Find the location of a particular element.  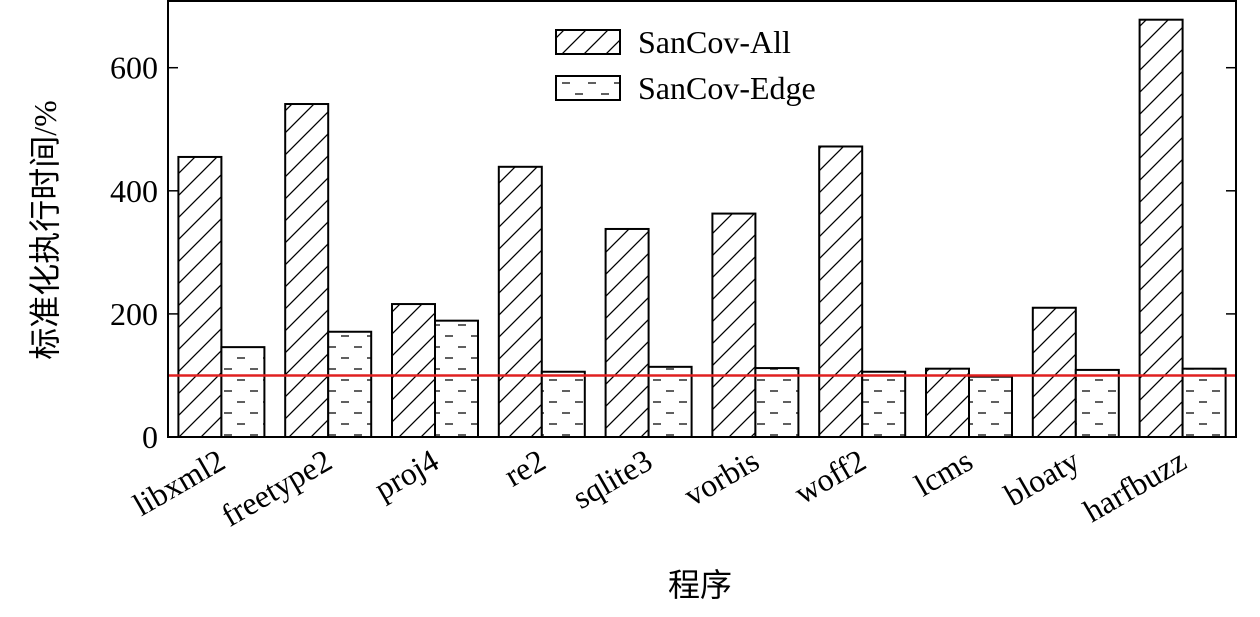

x-tick-label: re2 is located at coordinates (524, 468).